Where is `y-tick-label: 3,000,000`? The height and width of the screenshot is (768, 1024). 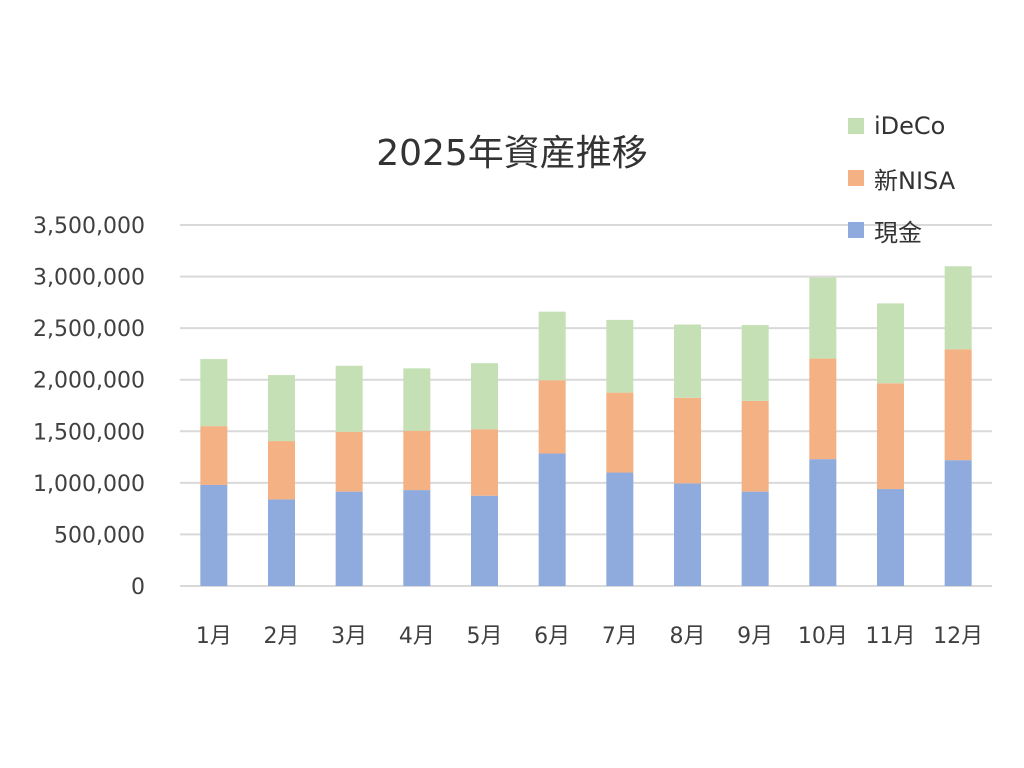
y-tick-label: 3,000,000 is located at coordinates (89, 278).